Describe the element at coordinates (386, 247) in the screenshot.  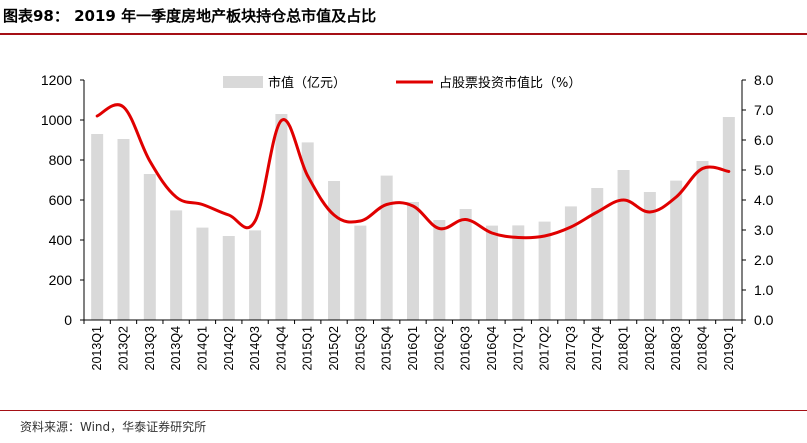
I see `bar-2015Q4` at that location.